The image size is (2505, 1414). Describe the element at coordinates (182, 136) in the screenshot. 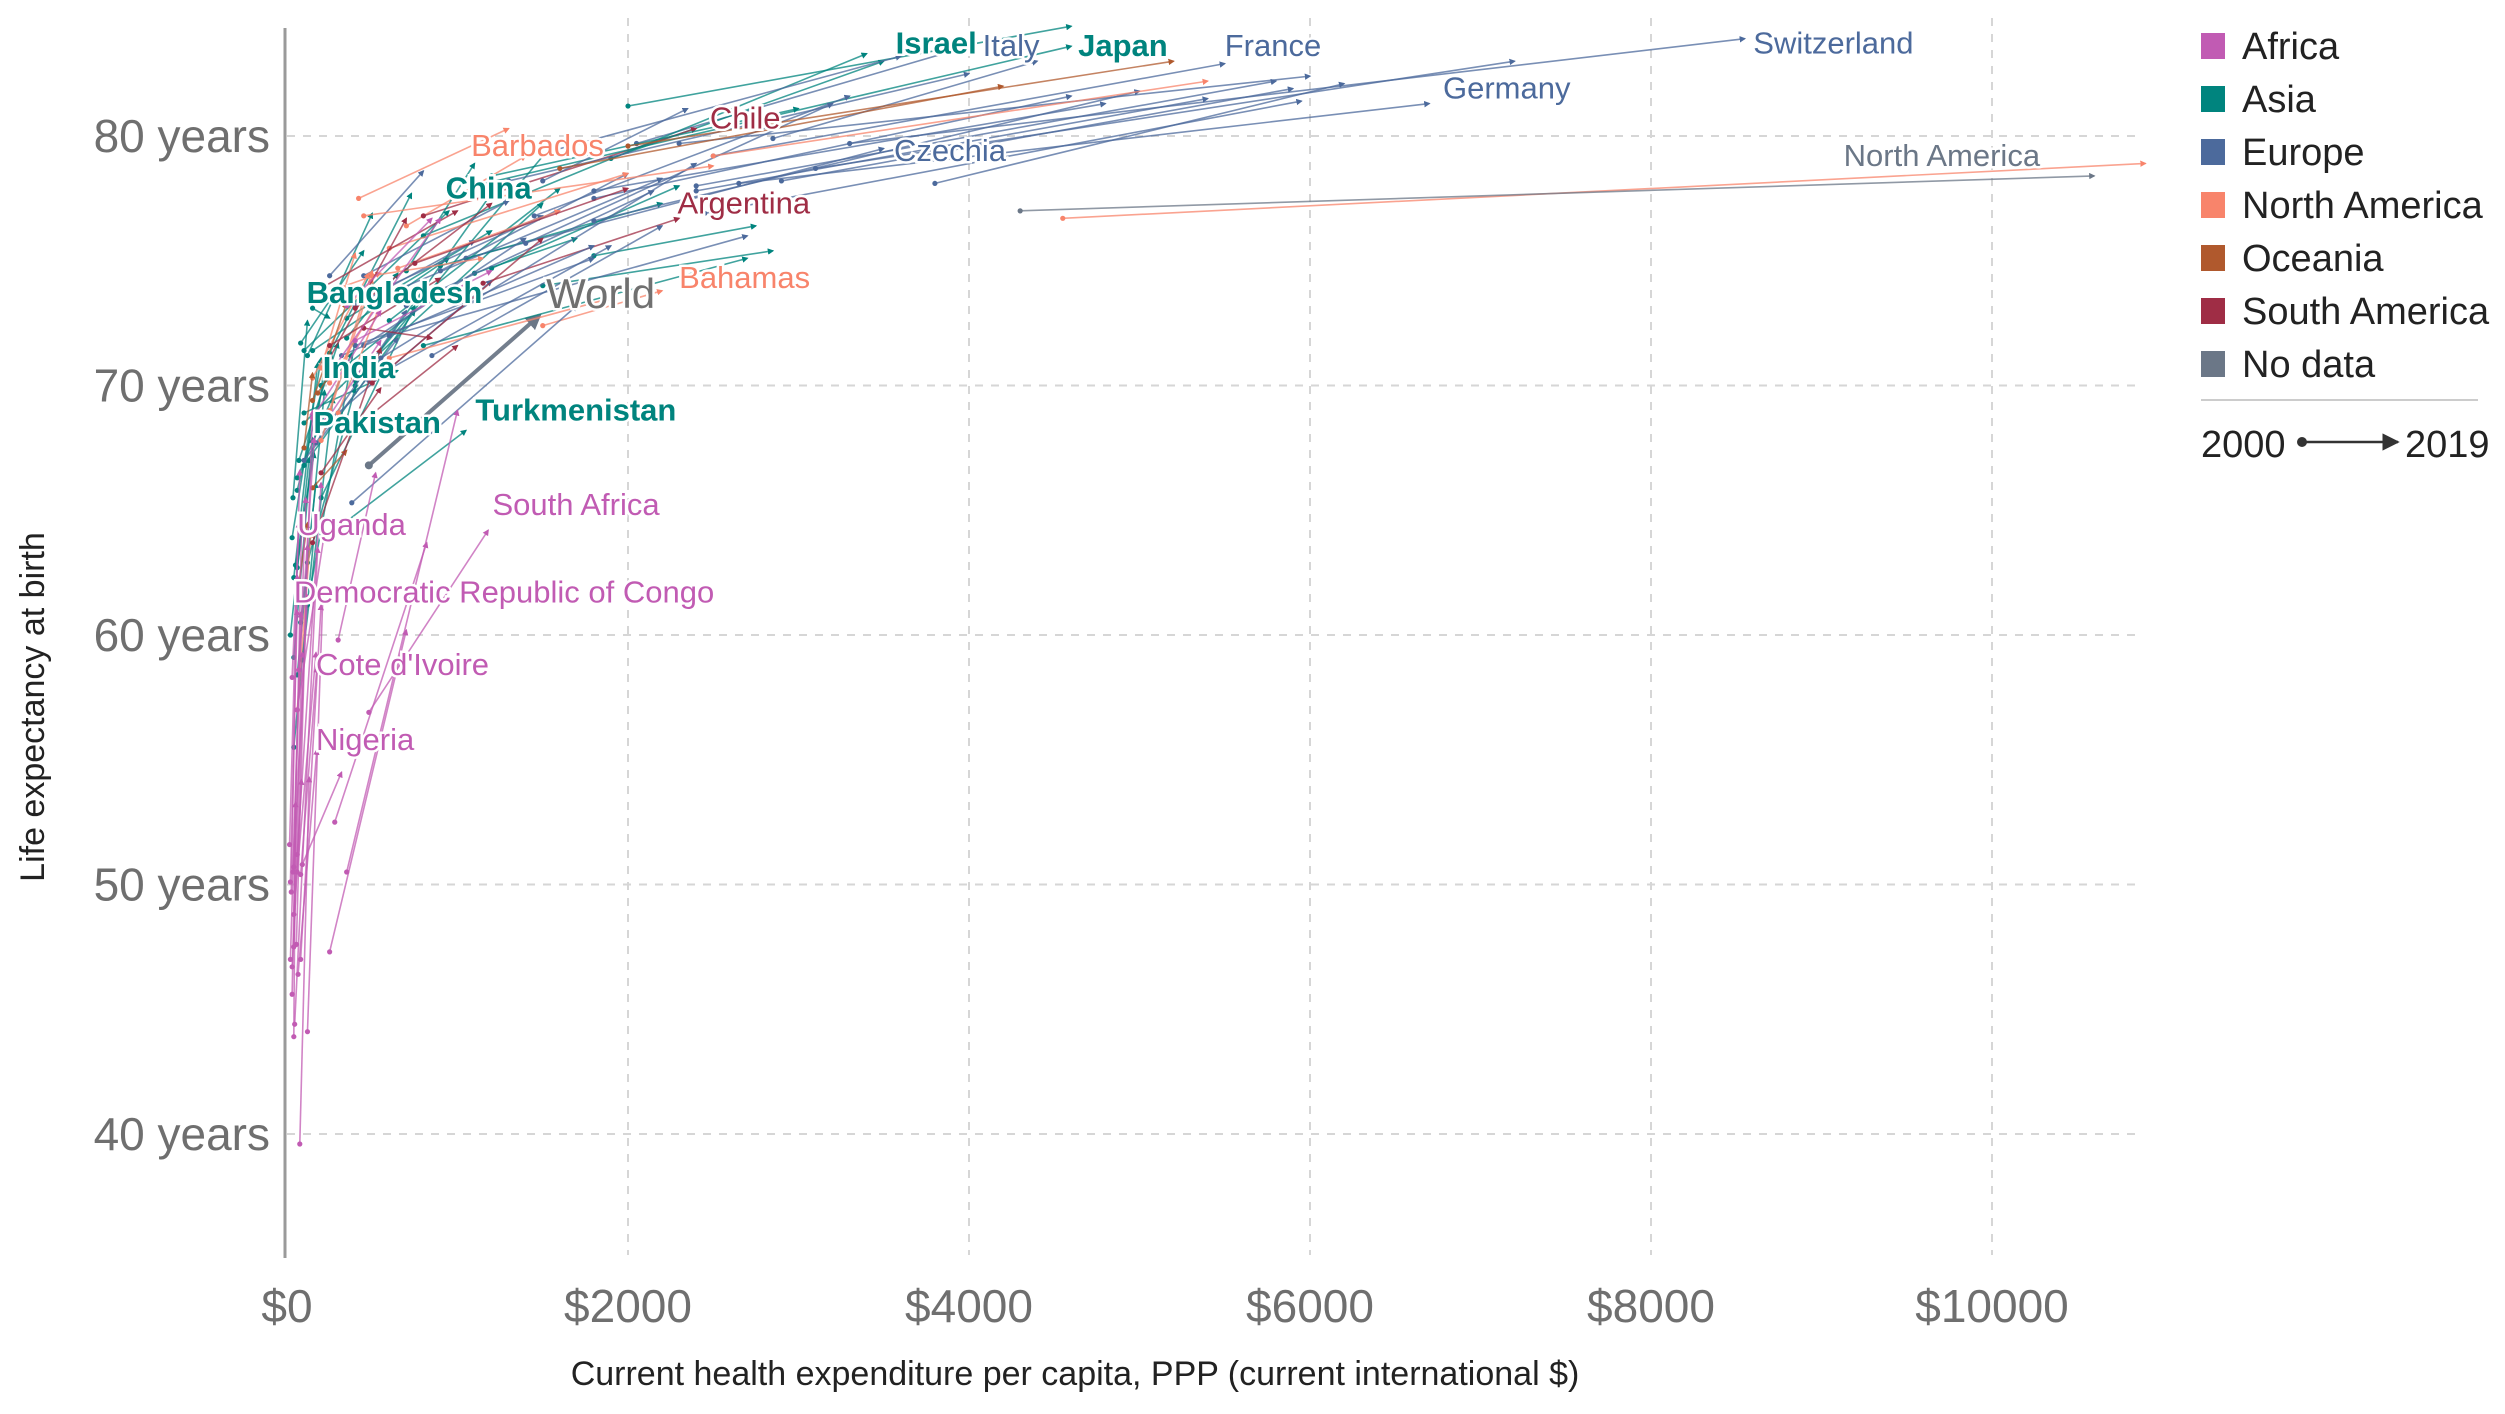

I see `y-tick-label: 80 years` at that location.